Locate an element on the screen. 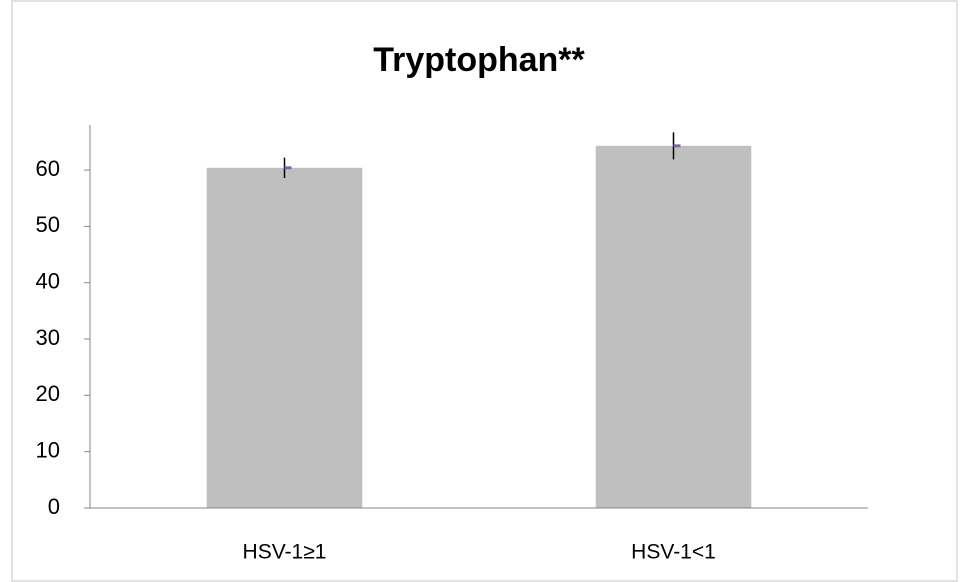 The width and height of the screenshot is (960, 582). y-tick-label: 10 is located at coordinates (48, 449).